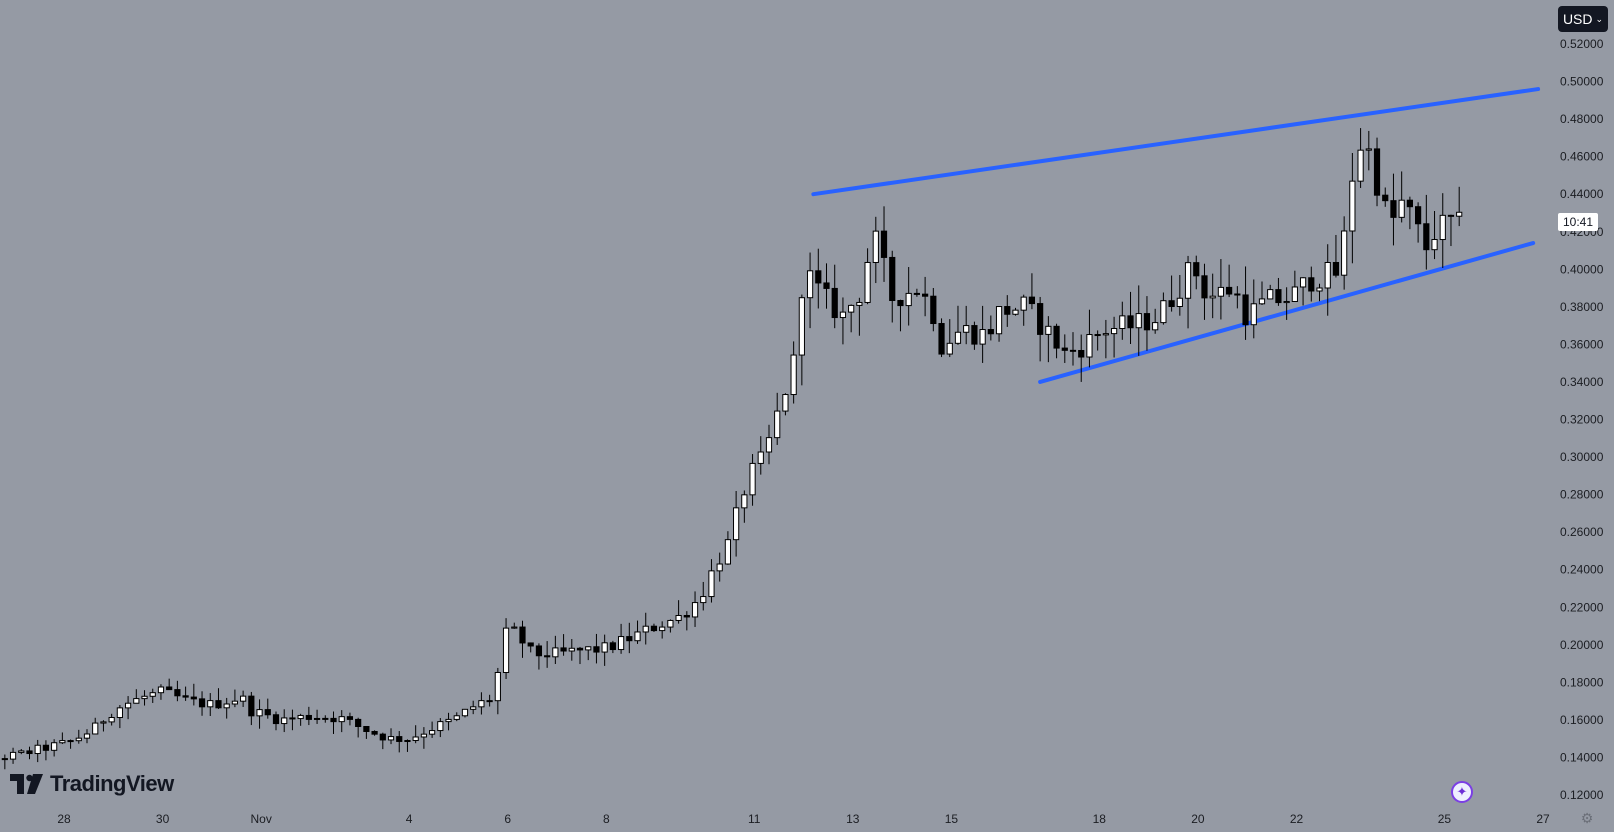  What do you see at coordinates (1582, 44) in the screenshot?
I see `y-tick-label: 0.52000` at bounding box center [1582, 44].